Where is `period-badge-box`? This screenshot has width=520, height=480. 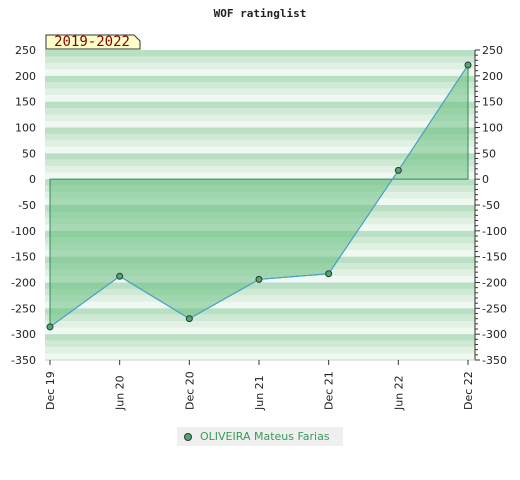 period-badge-box is located at coordinates (93, 42).